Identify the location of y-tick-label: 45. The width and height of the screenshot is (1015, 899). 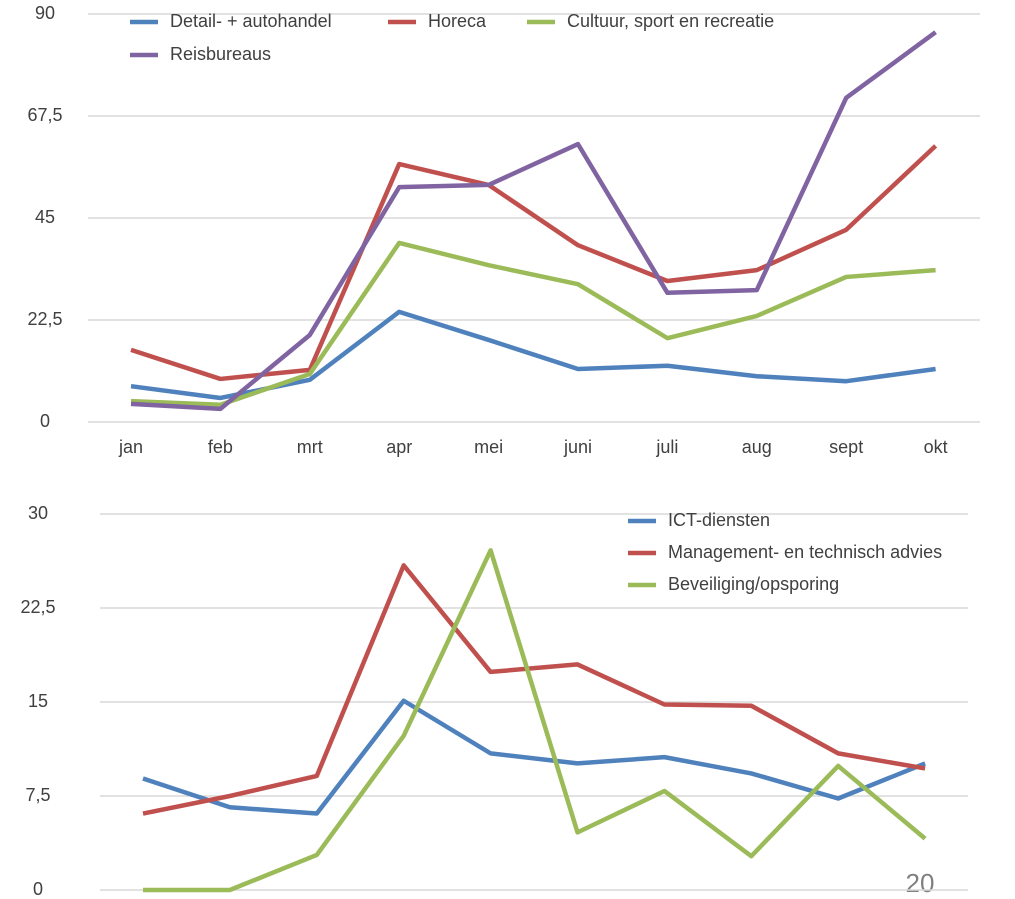
(45, 217).